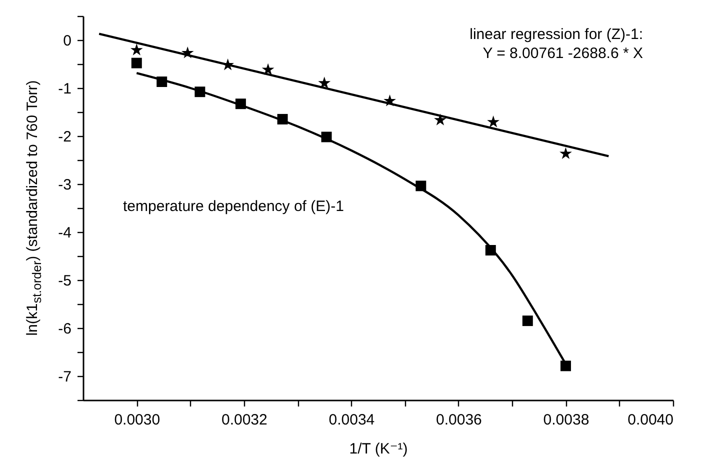 This screenshot has width=703, height=463. I want to click on x-tick-label: 0.0030, so click(137, 420).